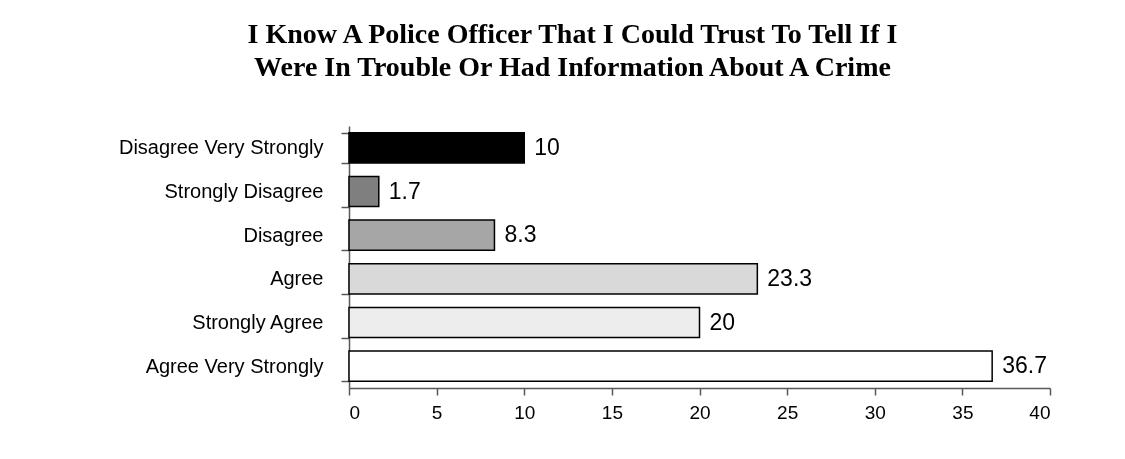  I want to click on y-tick-label: Strongly Disagree, so click(244, 191).